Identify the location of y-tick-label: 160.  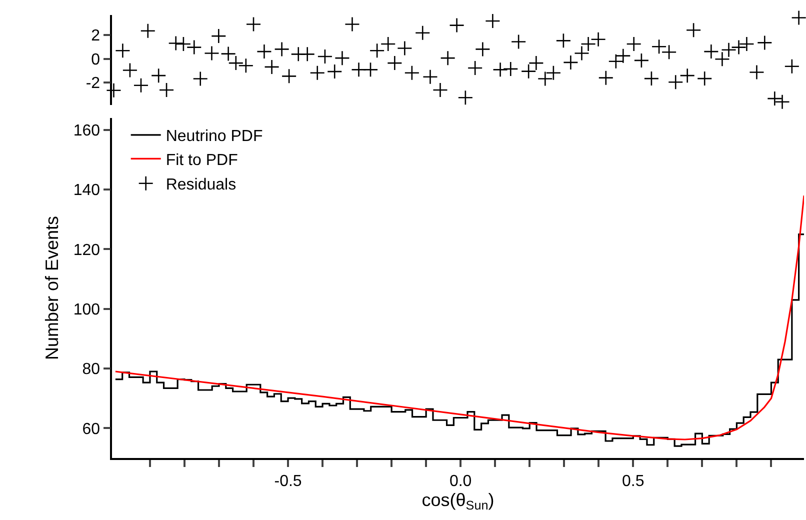
(86, 131).